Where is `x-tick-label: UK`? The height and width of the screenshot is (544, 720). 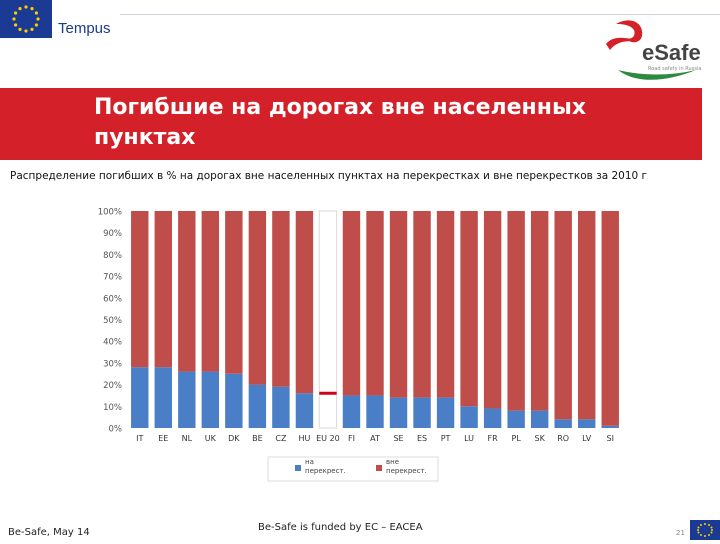
x-tick-label: UK is located at coordinates (211, 438).